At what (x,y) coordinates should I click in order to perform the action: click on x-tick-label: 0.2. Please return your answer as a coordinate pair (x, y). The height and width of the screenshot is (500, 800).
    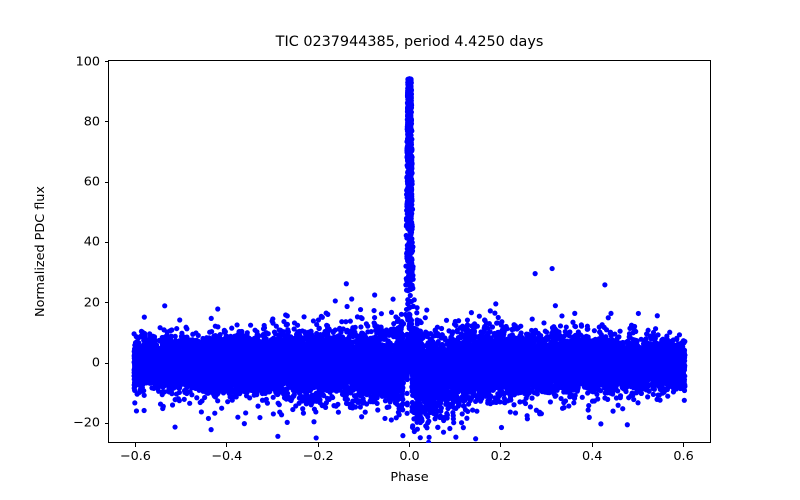
    Looking at the image, I should click on (501, 456).